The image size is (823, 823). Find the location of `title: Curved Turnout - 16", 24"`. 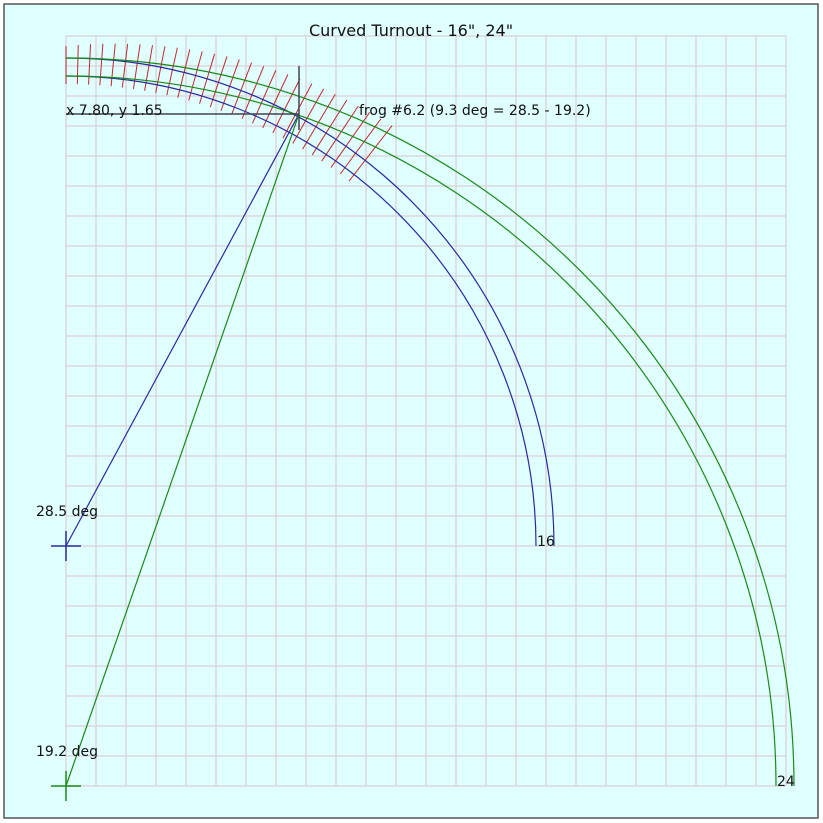

title: Curved Turnout - 16", 24" is located at coordinates (411, 30).